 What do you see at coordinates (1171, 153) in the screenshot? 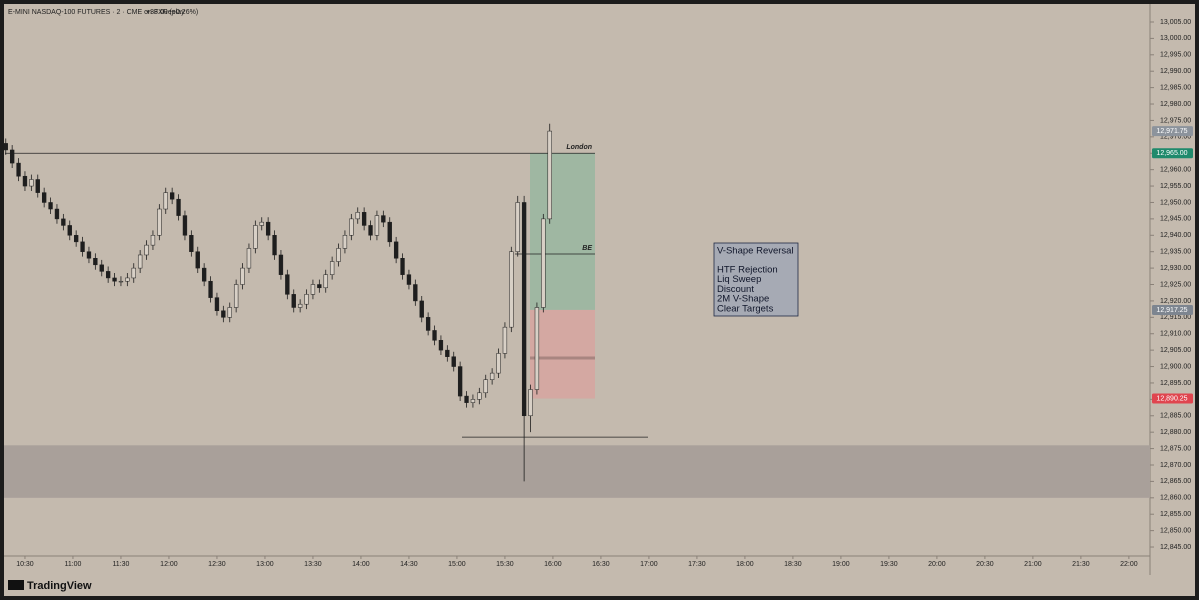
I see `price-tag-label: 12,965.00` at bounding box center [1171, 153].